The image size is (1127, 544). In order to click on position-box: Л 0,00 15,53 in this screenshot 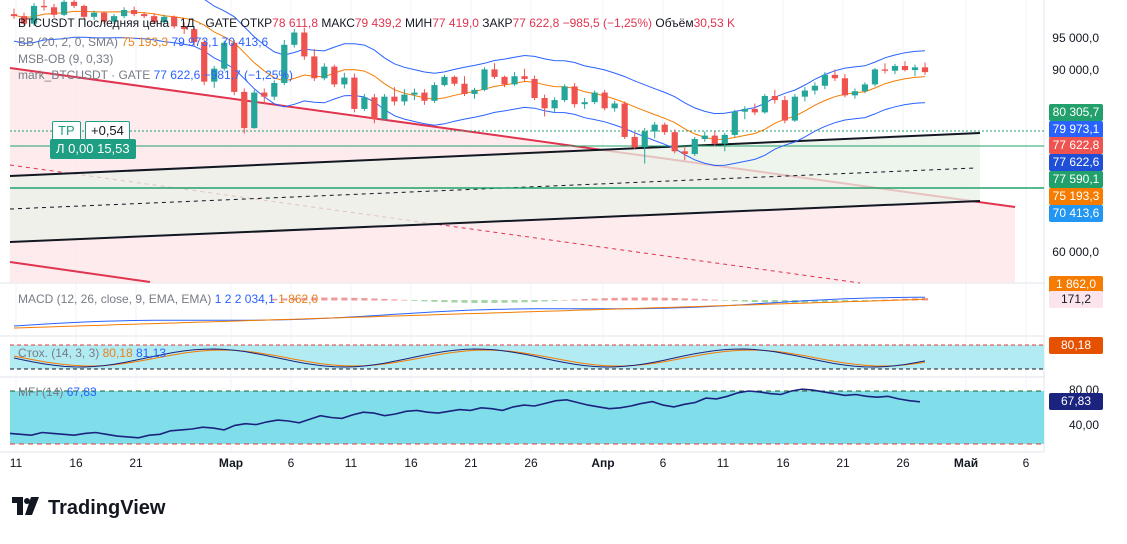, I will do `click(93, 149)`.